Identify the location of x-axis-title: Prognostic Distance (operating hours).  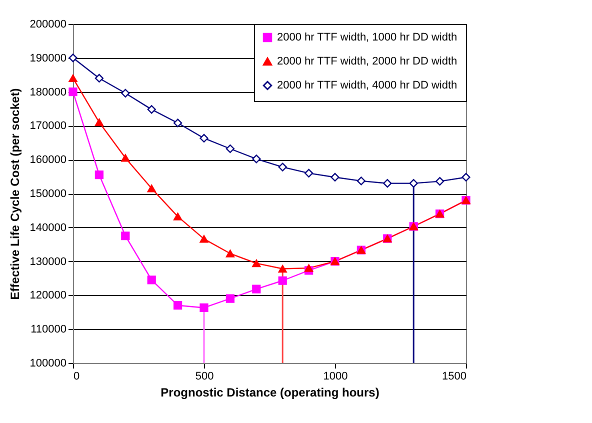
(270, 393).